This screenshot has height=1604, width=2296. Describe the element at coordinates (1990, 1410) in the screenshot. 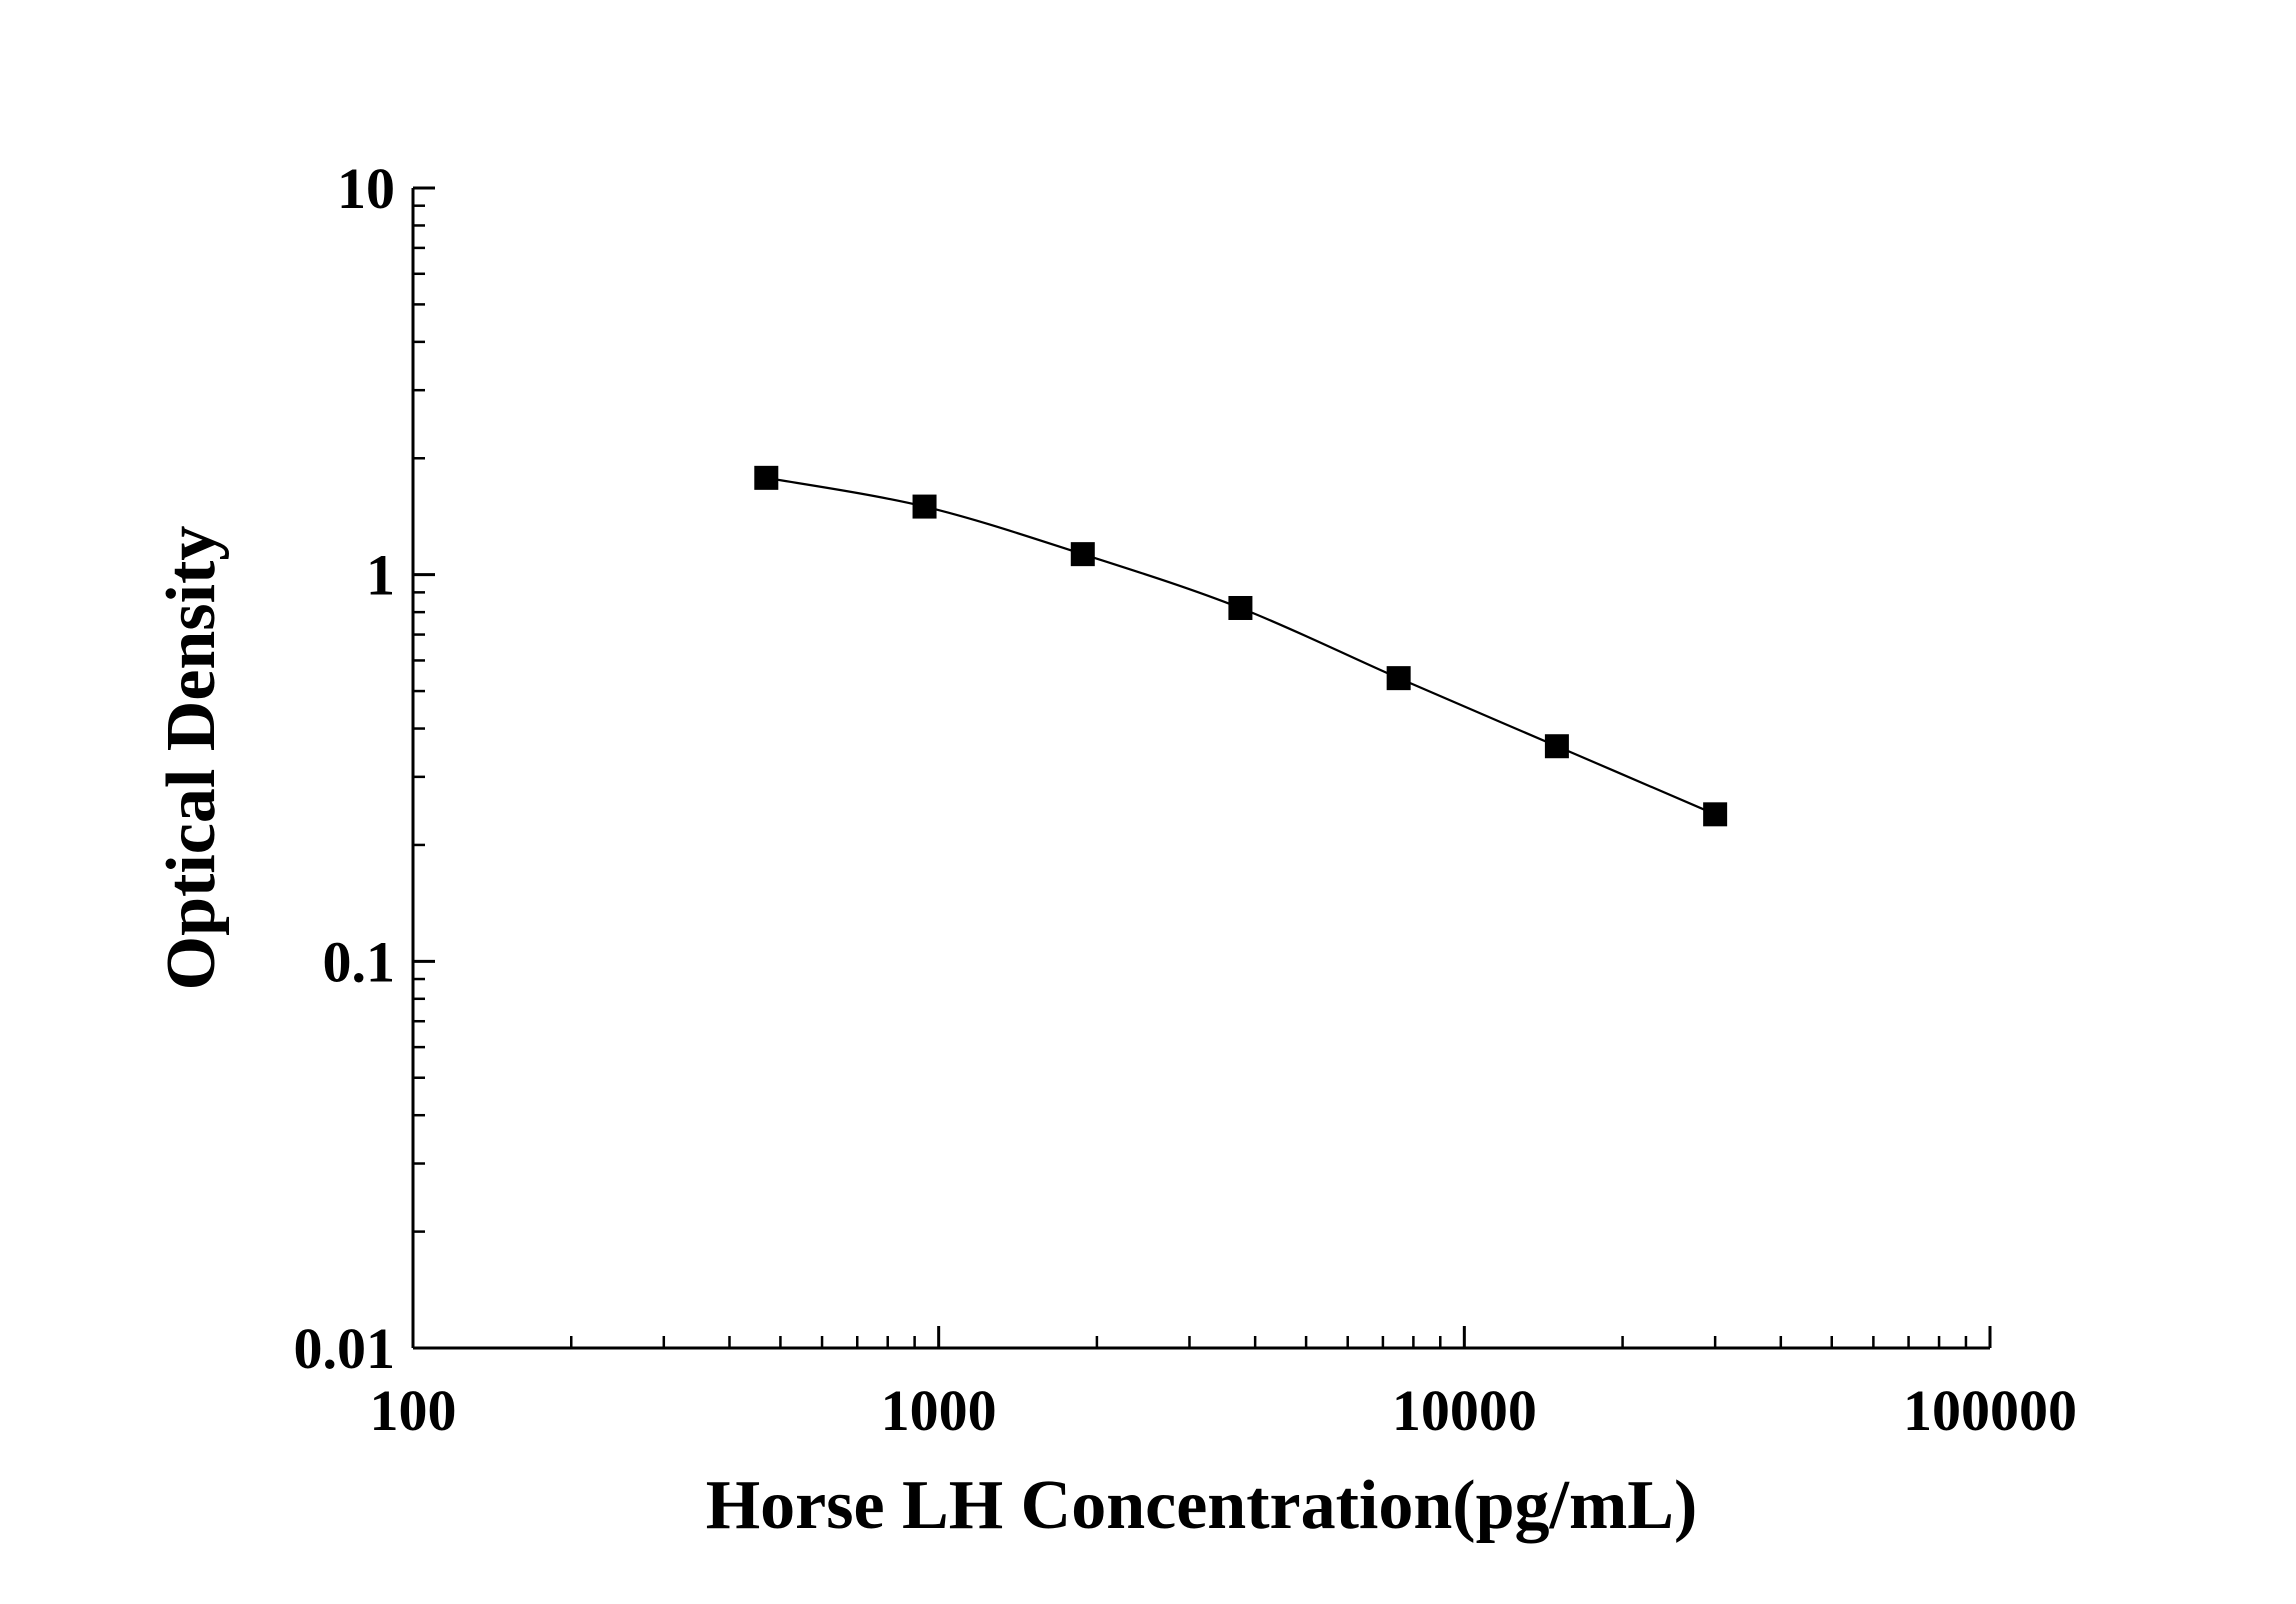

I see `x-tick-label: 100000` at that location.